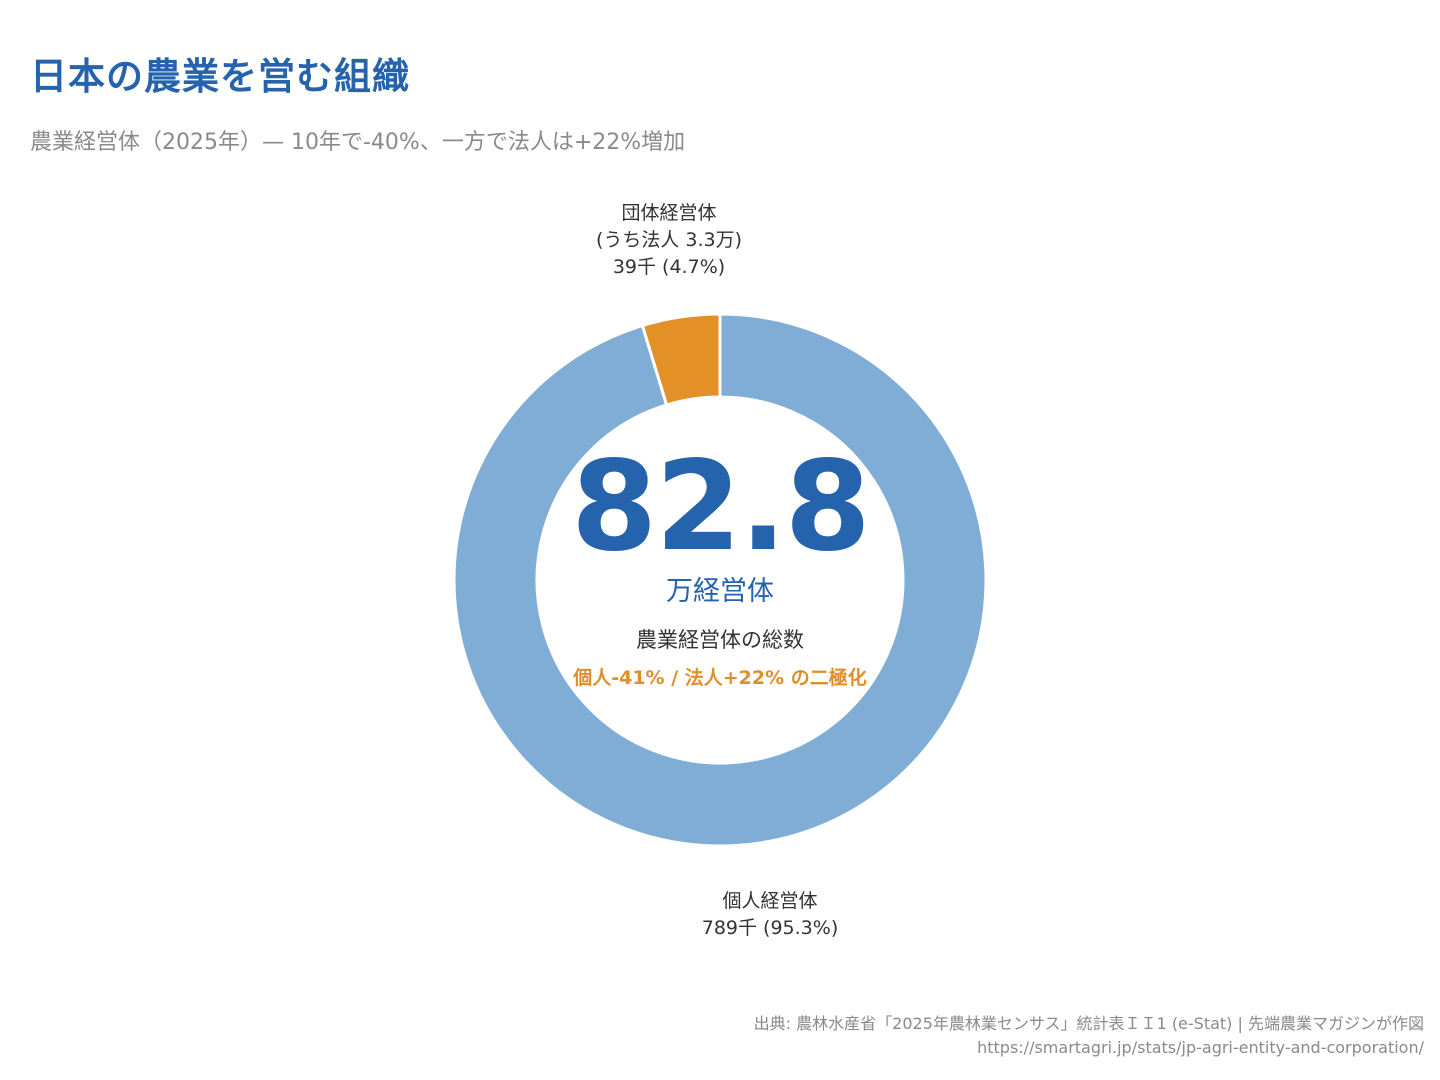 The image size is (1440, 1080). What do you see at coordinates (770, 915) in the screenshot?
I see `slice-label-individual: 個人経営体 789千 (95.3%)` at bounding box center [770, 915].